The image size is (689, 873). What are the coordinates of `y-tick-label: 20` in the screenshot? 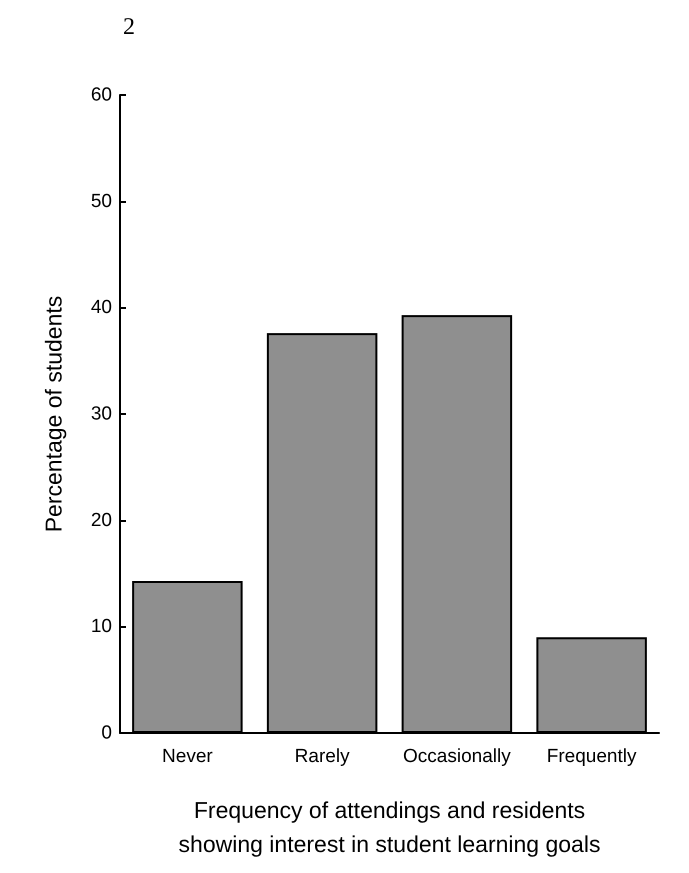 It's located at (101, 520).